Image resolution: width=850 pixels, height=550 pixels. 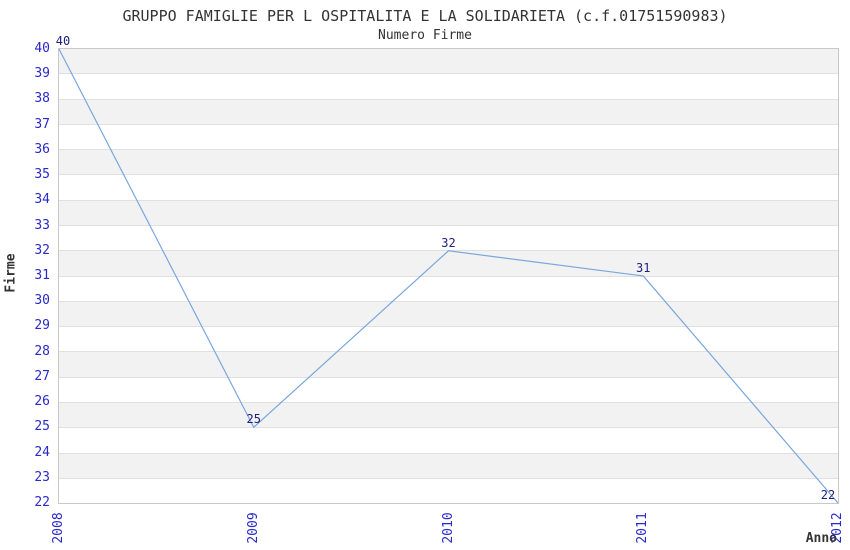 I want to click on y-tick-label: 28, so click(x=42, y=351).